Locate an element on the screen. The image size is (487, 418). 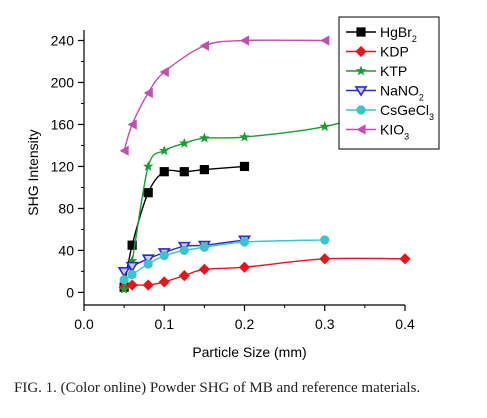
legend-box is located at coordinates (389, 83).